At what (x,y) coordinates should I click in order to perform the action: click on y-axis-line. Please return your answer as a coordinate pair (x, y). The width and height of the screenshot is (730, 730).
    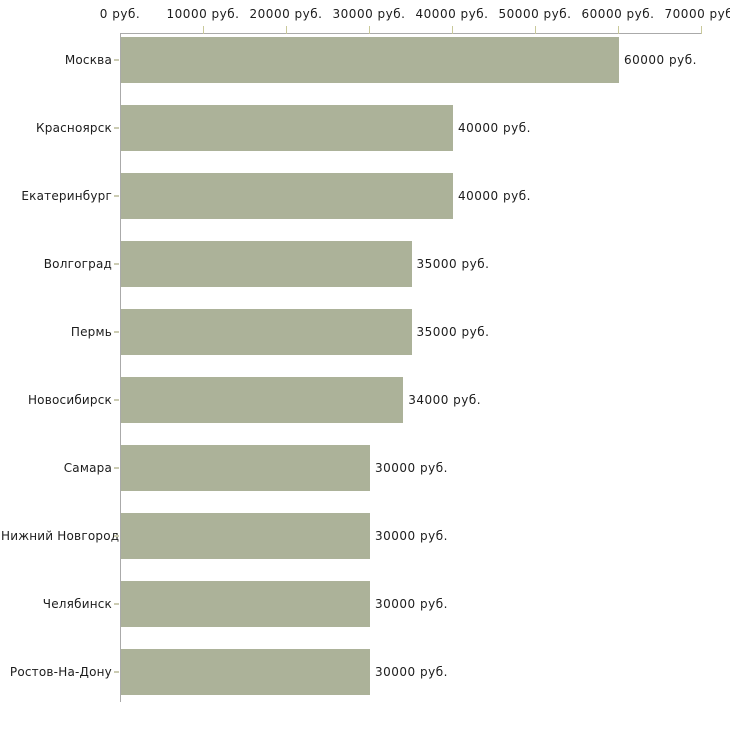
    Looking at the image, I should click on (120, 367).